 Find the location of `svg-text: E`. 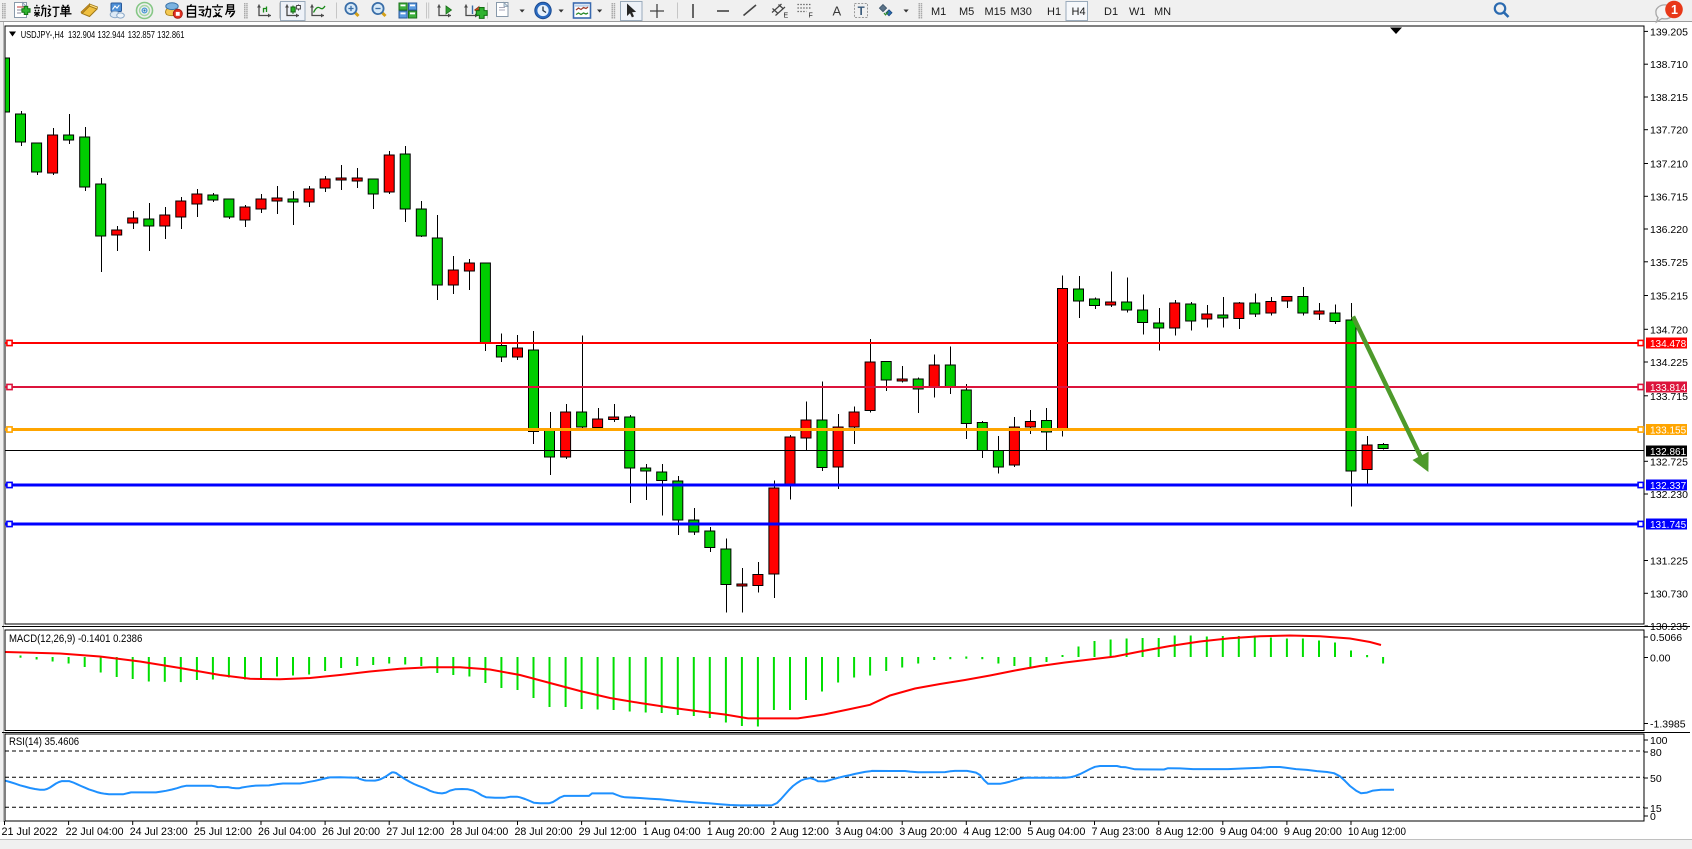

svg-text: E is located at coordinates (786, 16).